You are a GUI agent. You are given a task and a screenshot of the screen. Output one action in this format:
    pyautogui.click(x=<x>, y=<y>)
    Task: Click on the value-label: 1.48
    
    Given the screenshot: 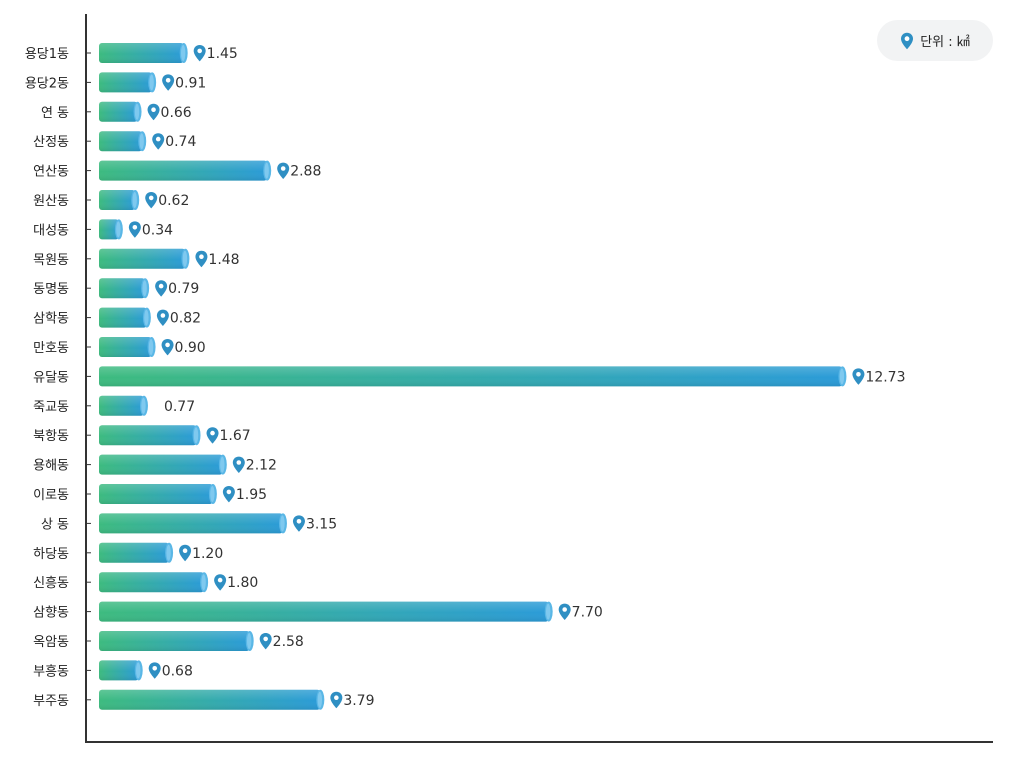 What is the action you would take?
    pyautogui.click(x=223, y=260)
    